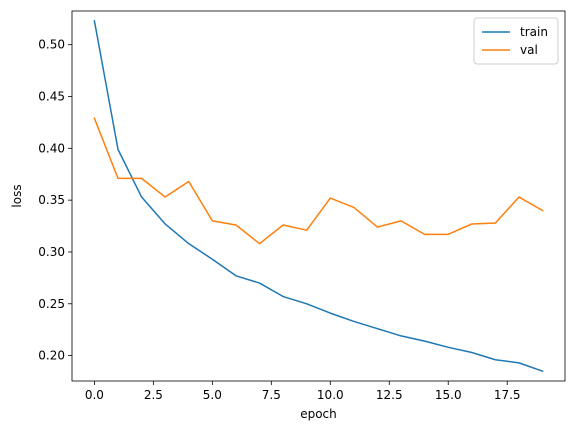 The height and width of the screenshot is (432, 575). I want to click on y-tick-label: 0.30, so click(51, 252).